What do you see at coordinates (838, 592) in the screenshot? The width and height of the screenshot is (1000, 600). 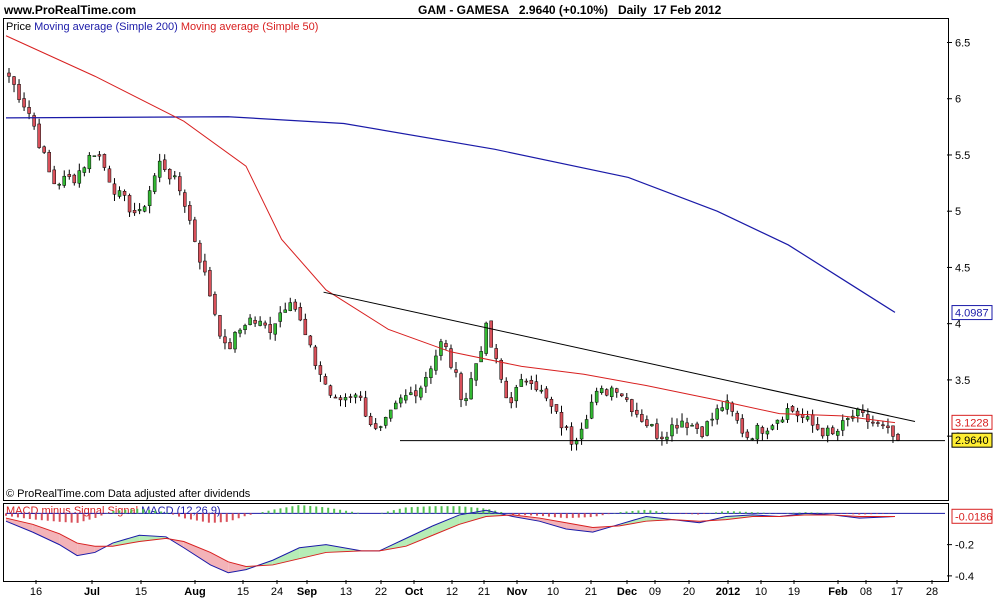 I see `x-tick-label: Feb` at bounding box center [838, 592].